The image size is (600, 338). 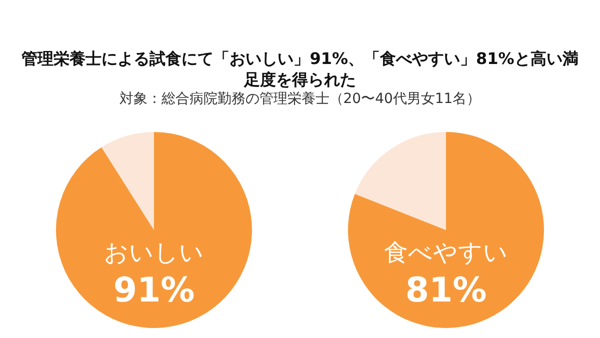 What do you see at coordinates (446, 252) in the screenshot?
I see `slice-label: 食べやすい` at bounding box center [446, 252].